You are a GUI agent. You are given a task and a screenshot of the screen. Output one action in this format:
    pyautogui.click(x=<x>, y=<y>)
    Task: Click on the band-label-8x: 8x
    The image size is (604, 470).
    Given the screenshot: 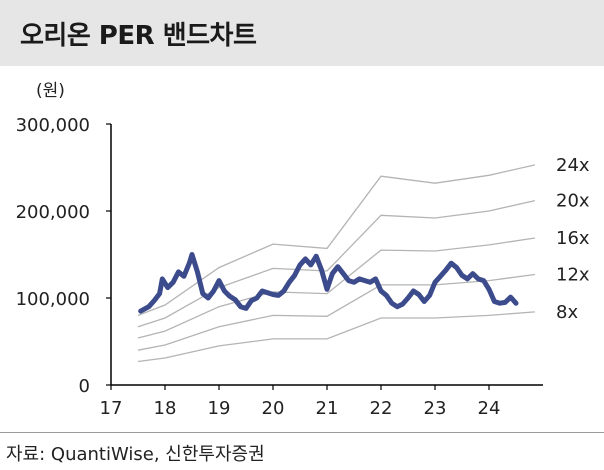 What is the action you would take?
    pyautogui.click(x=567, y=312)
    